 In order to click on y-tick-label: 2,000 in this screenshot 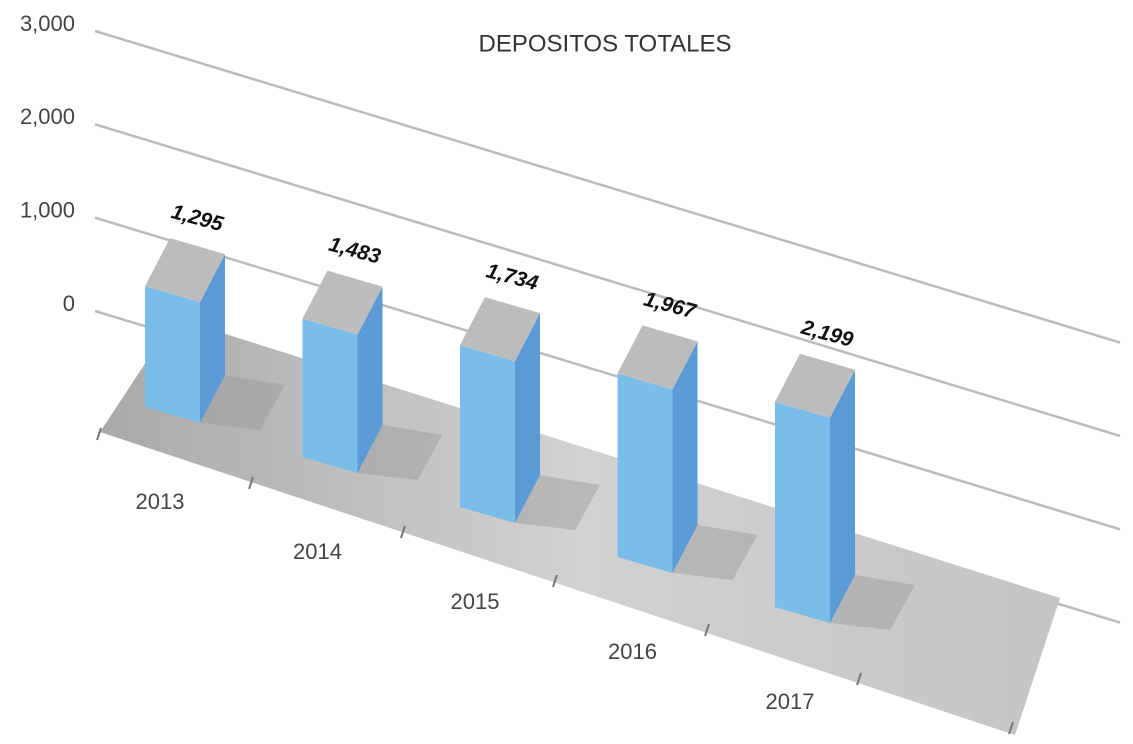, I will do `click(47, 116)`.